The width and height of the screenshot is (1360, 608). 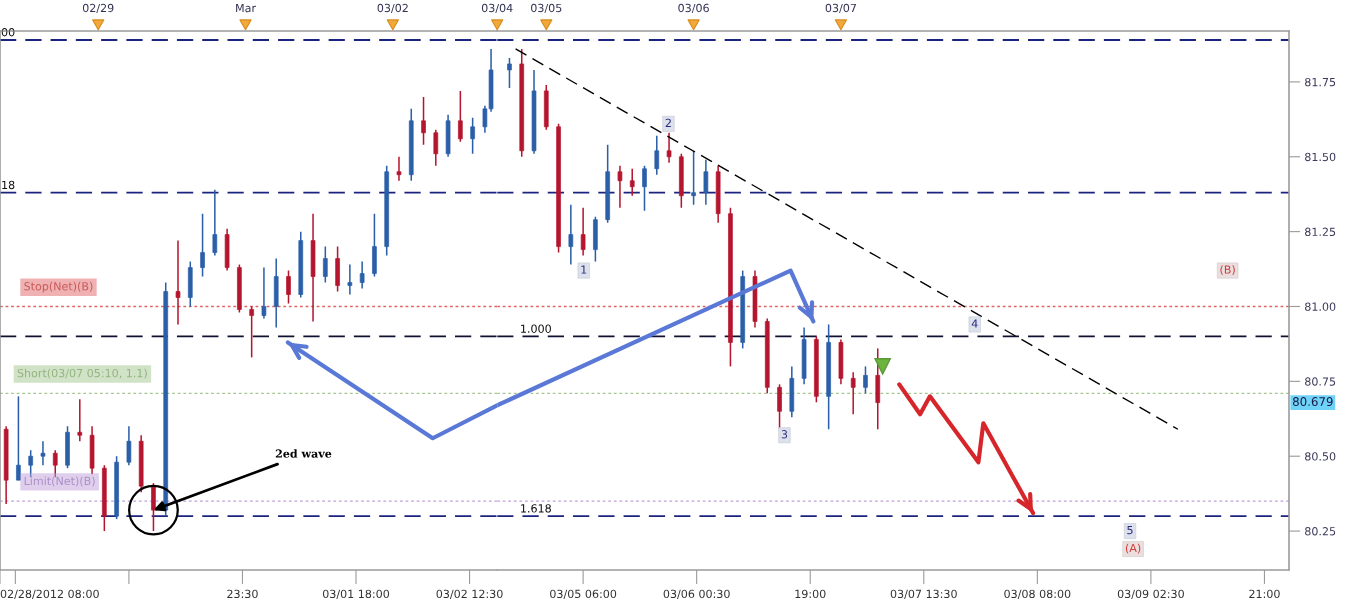 I want to click on x-tick-label: 03/02 12:30, so click(x=469, y=594).